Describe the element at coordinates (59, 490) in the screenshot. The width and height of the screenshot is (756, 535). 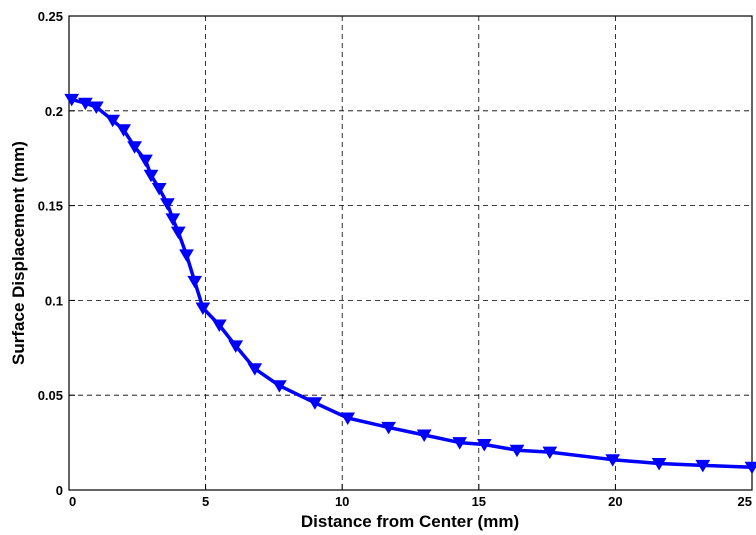
I see `y-tick-label: 0` at that location.